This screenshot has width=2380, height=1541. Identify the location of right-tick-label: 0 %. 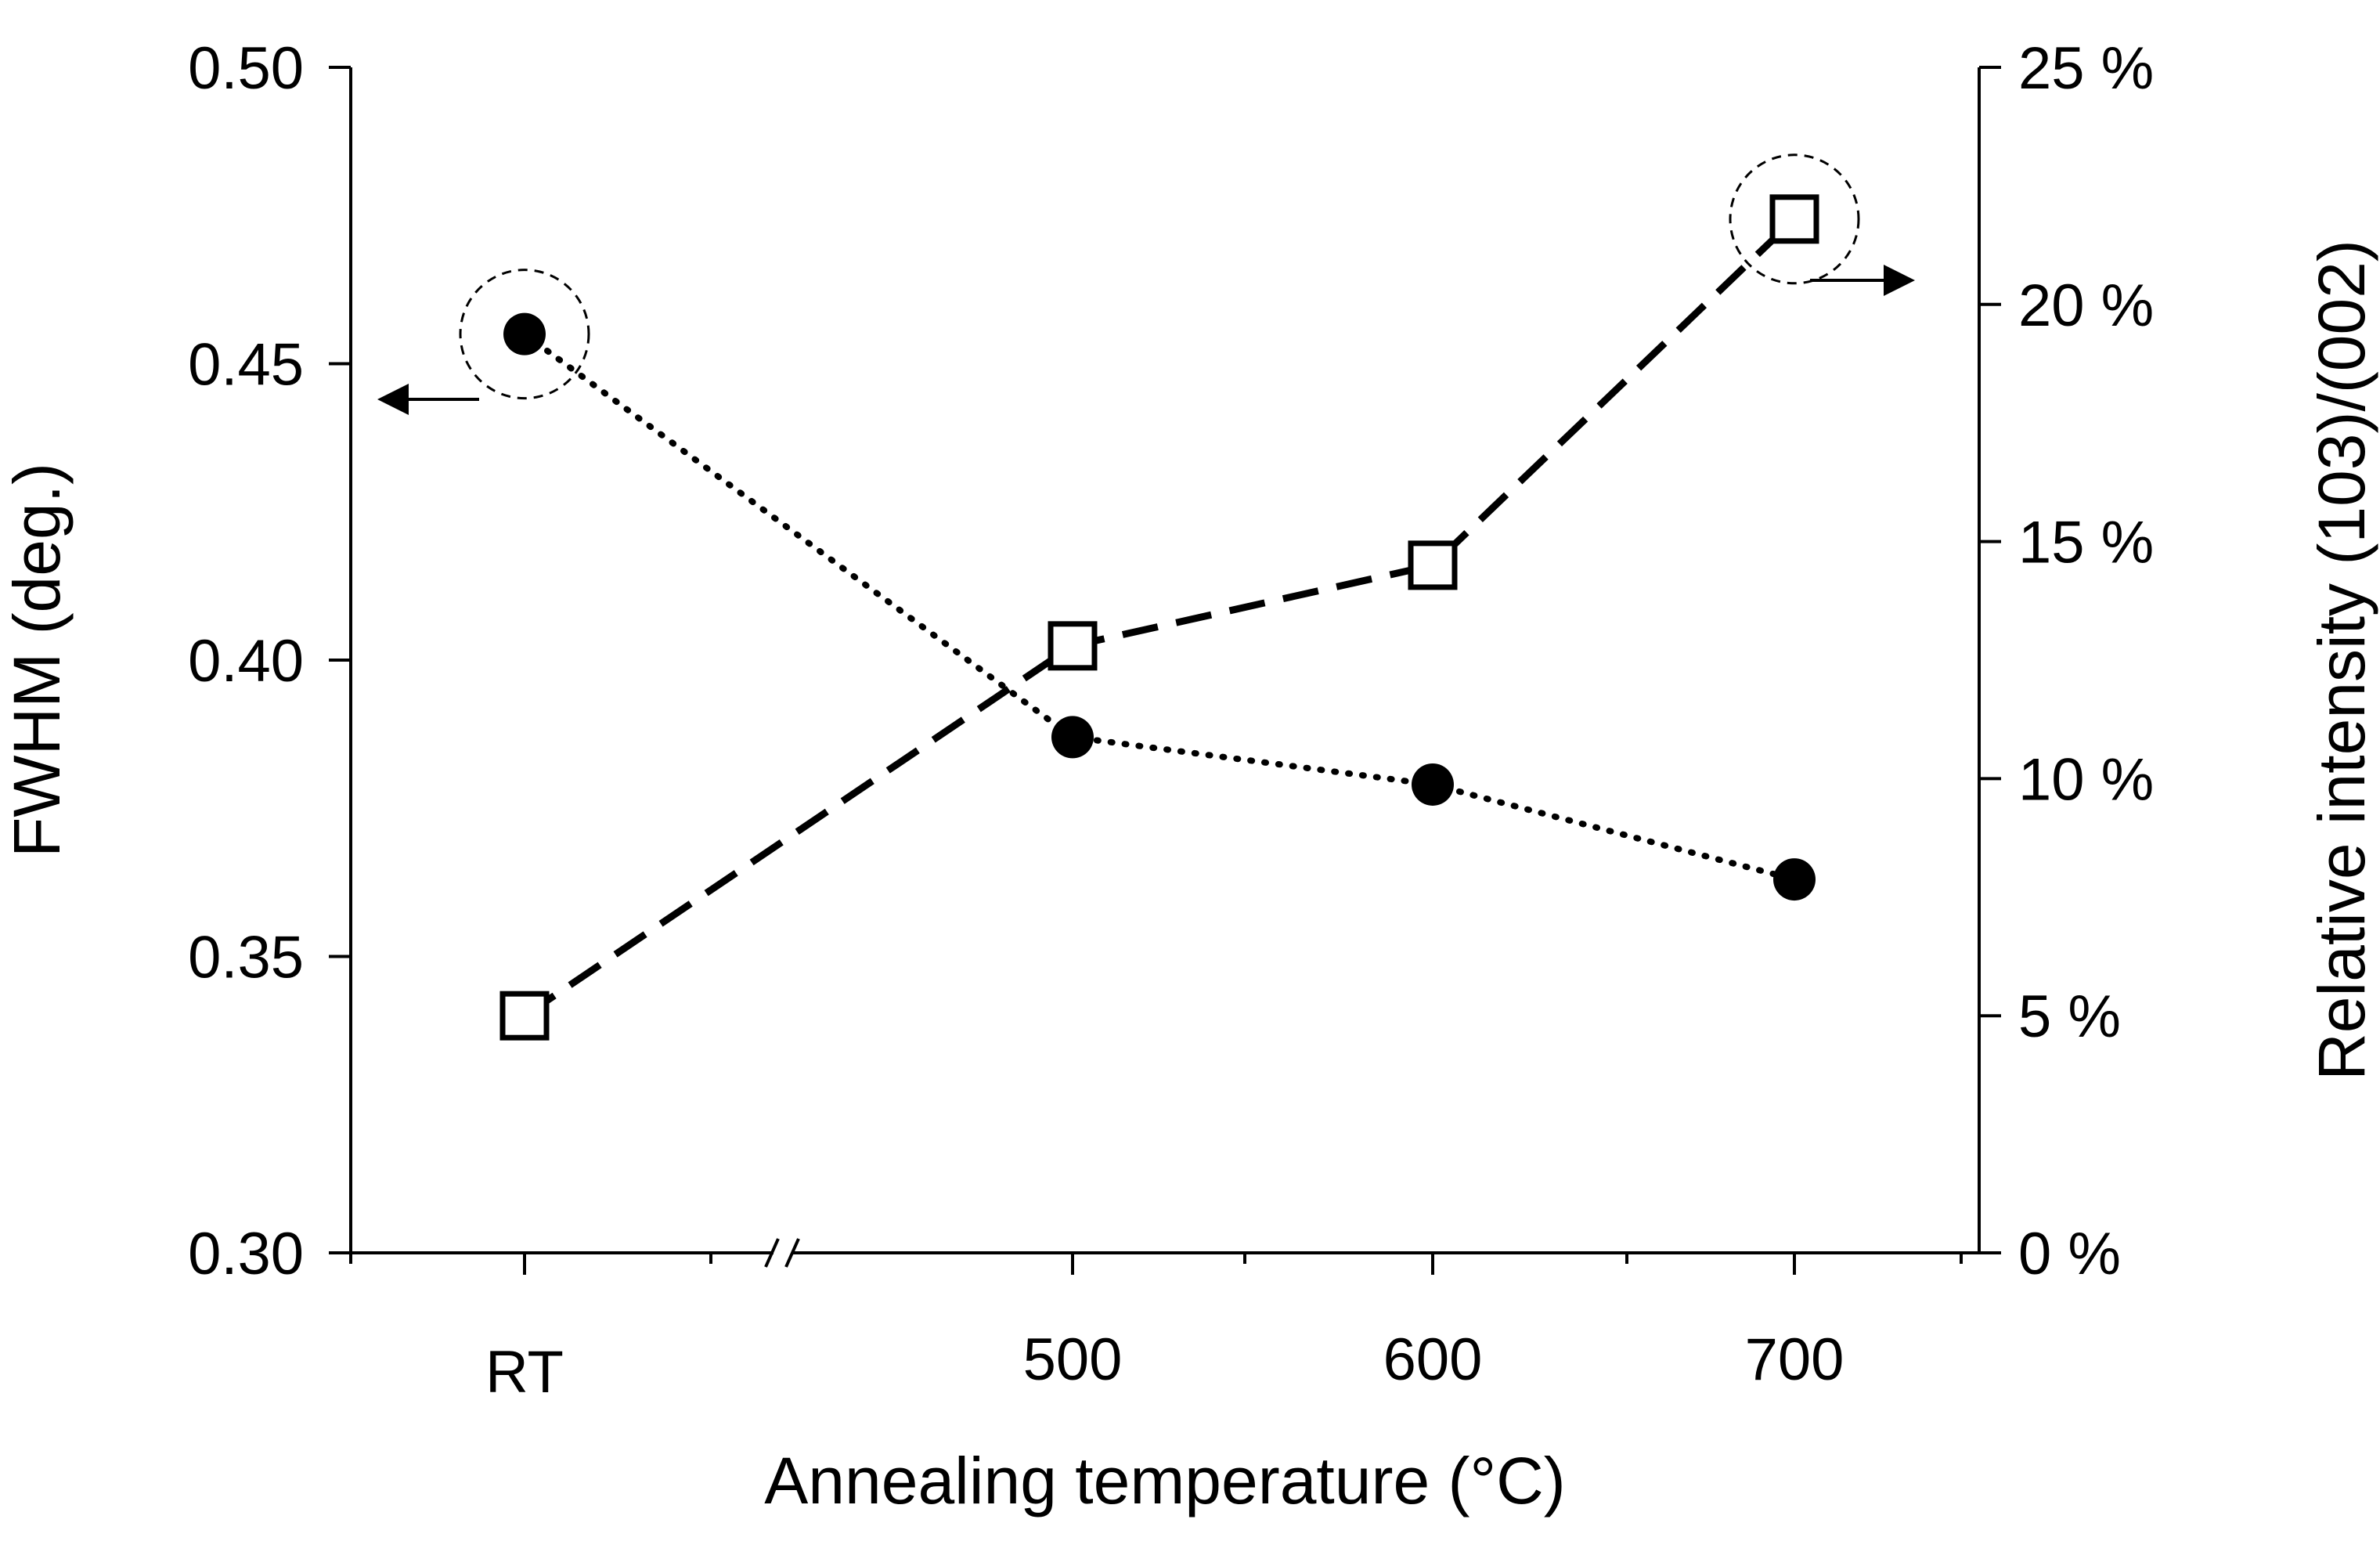
(2069, 1254).